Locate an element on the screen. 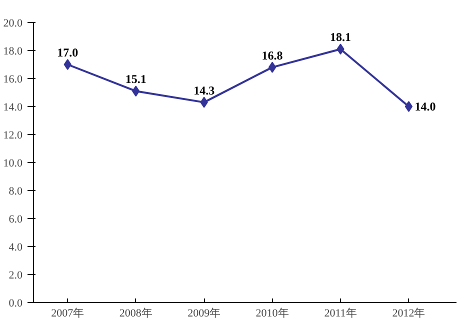 The height and width of the screenshot is (322, 464). y-tick-label: 14.0 is located at coordinates (13, 108).